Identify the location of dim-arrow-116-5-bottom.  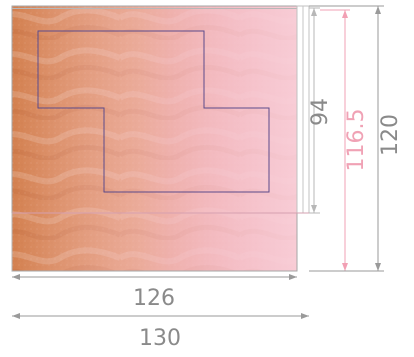
(345, 267).